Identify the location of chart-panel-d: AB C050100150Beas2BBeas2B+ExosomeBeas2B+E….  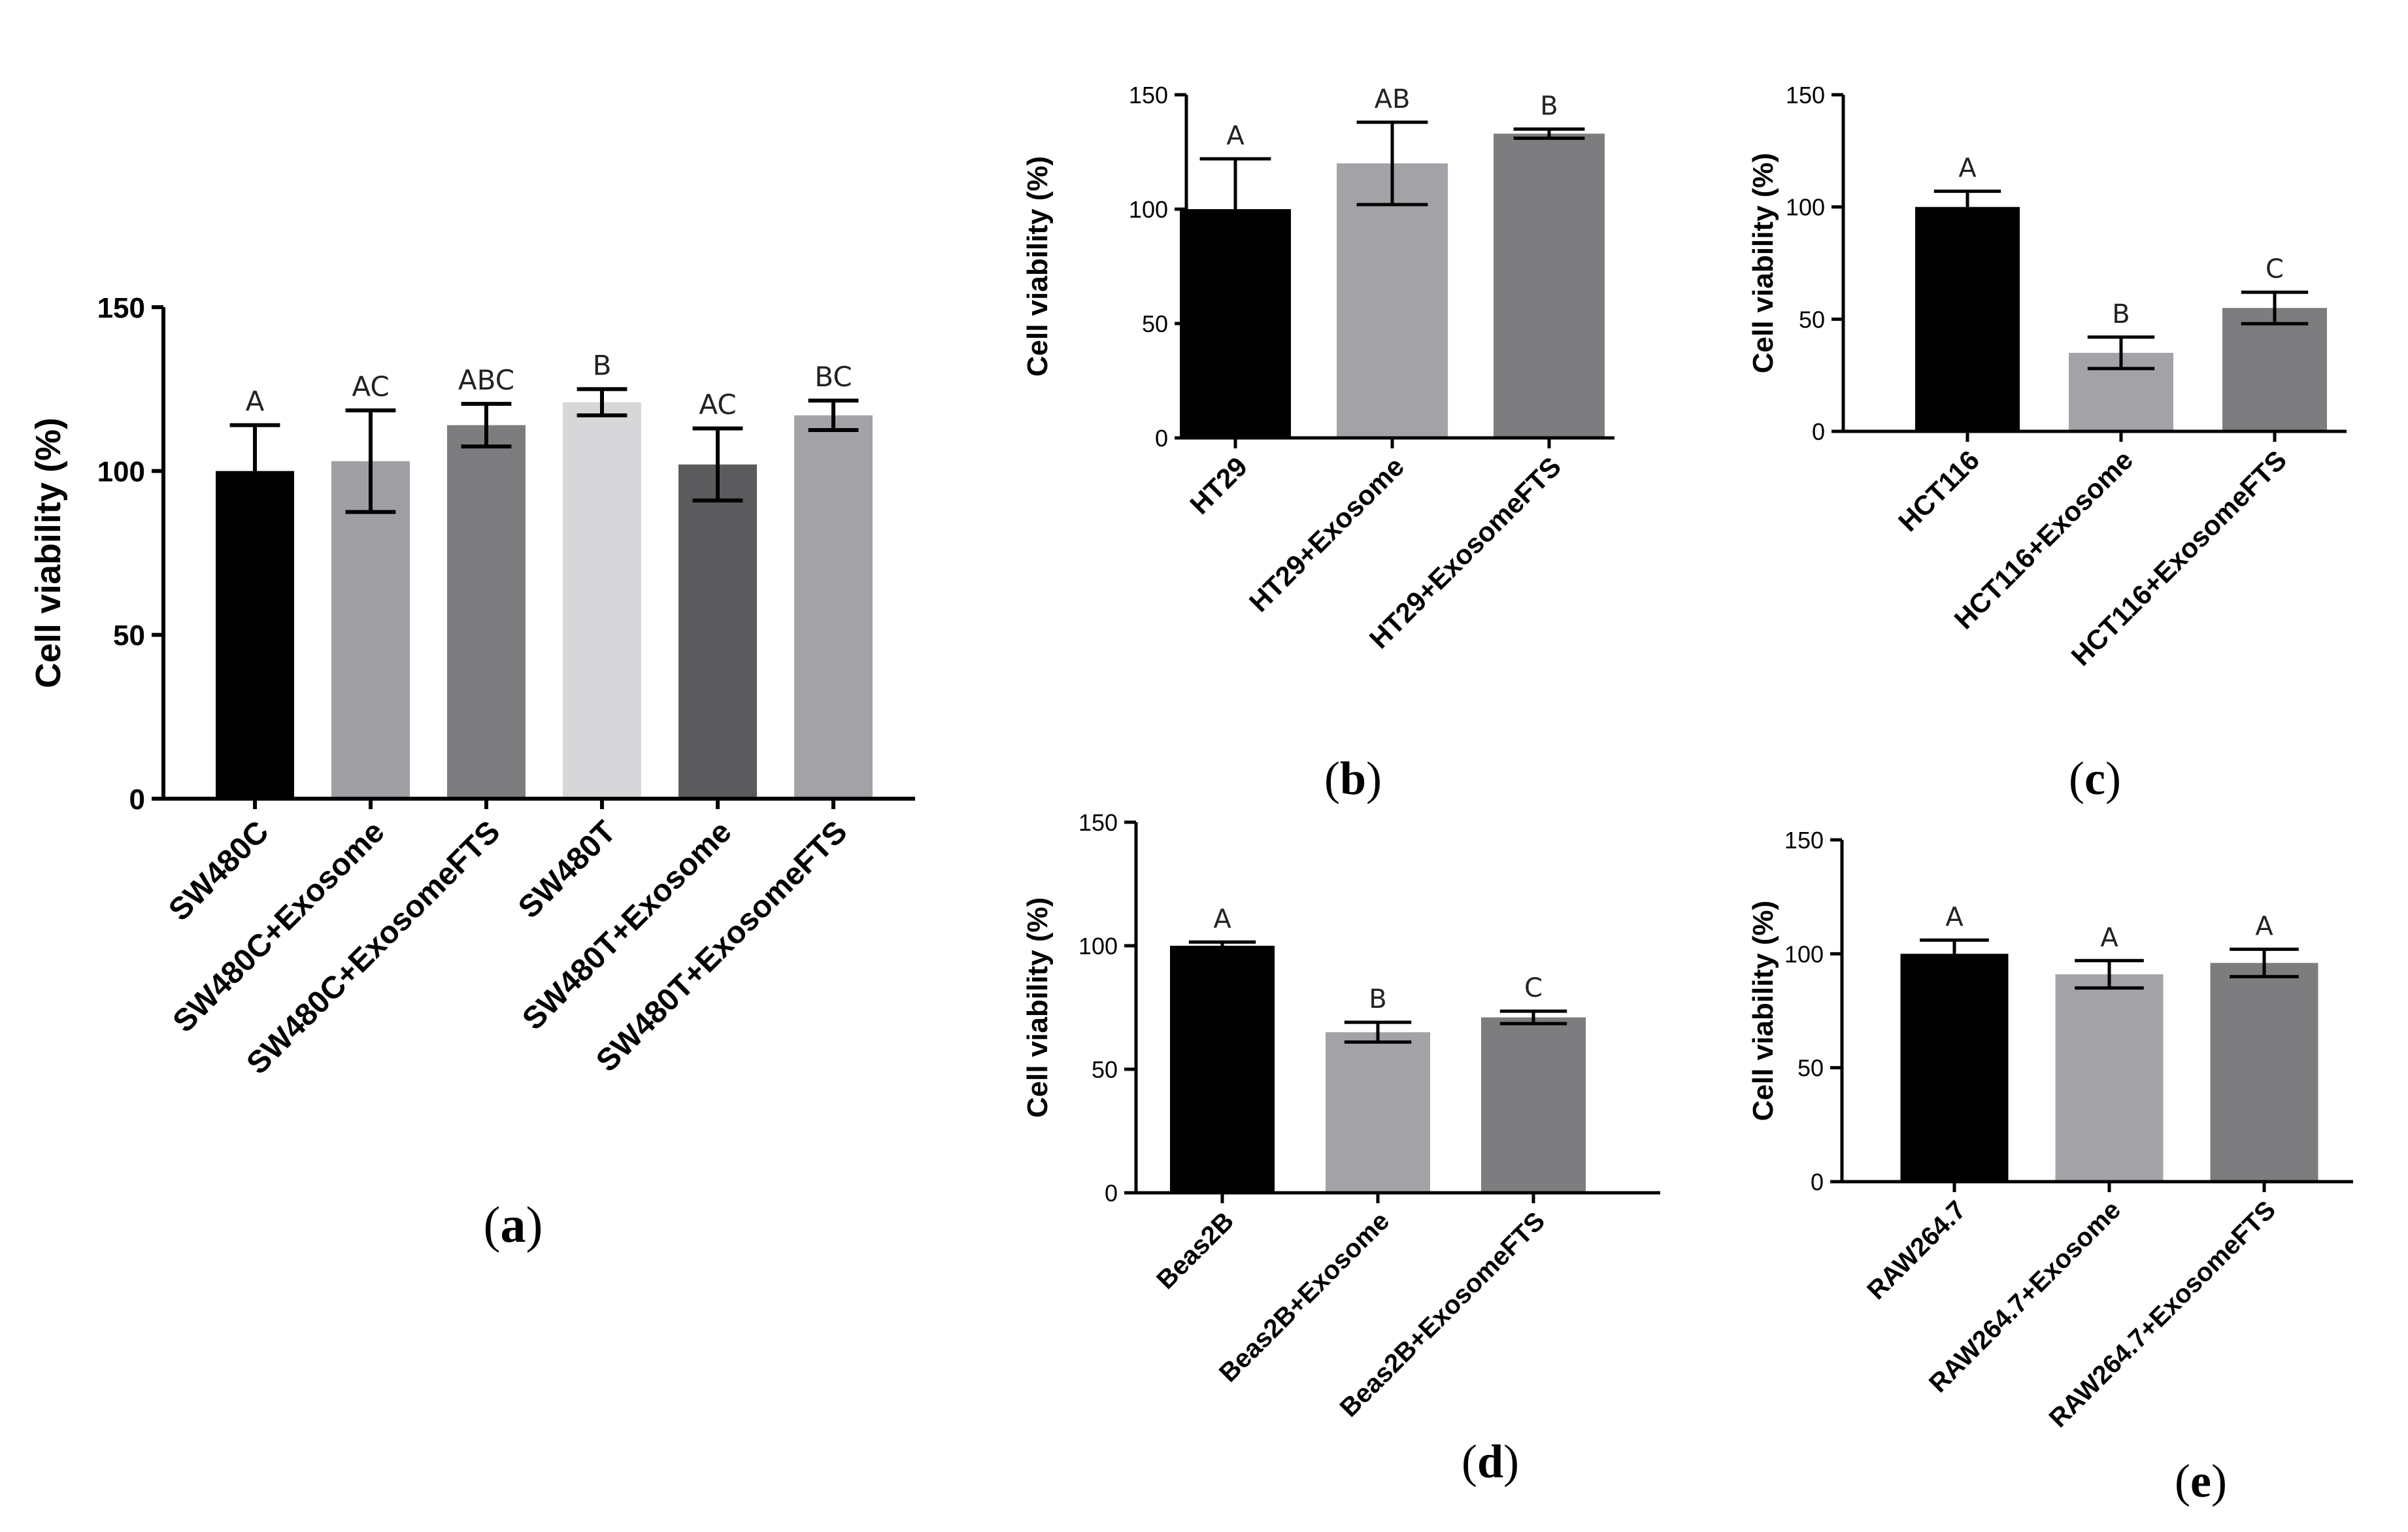
(1341, 1148).